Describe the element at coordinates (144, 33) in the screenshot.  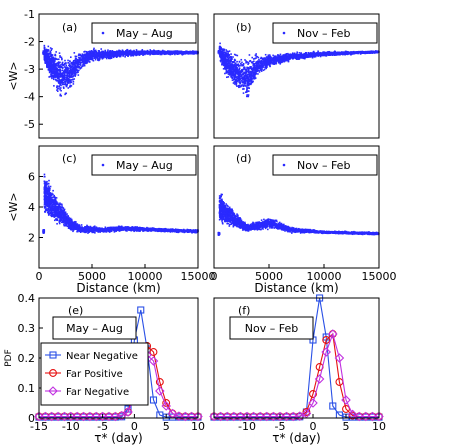
I see `legend-label: May – Aug` at that location.